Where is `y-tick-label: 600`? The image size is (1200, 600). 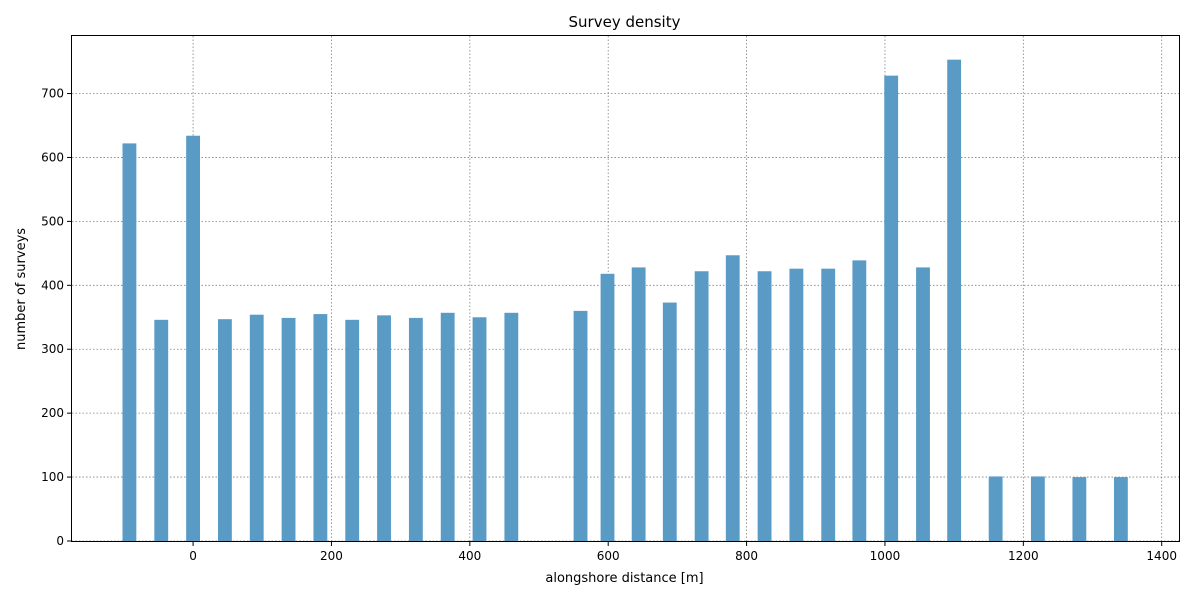
y-tick-label: 600 is located at coordinates (52, 157).